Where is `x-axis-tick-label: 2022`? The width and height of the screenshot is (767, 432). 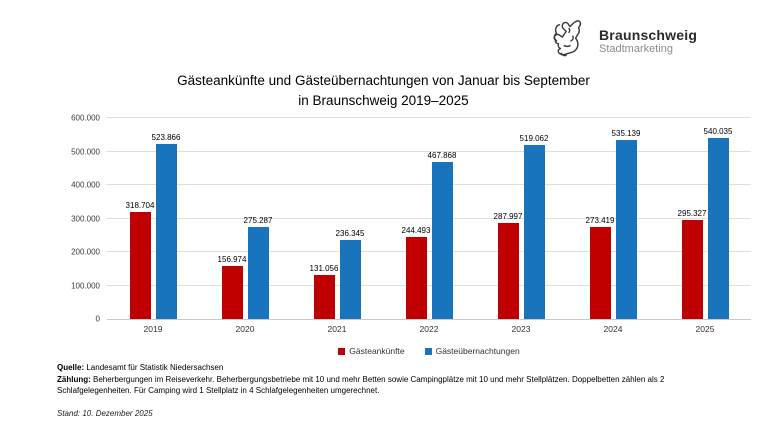 x-axis-tick-label: 2022 is located at coordinates (429, 329).